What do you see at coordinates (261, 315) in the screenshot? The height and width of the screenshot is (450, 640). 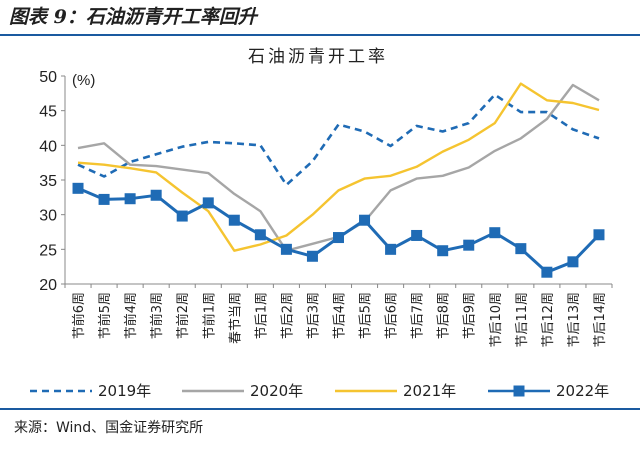 I see `x-tick-label: 节后1周` at bounding box center [261, 315].